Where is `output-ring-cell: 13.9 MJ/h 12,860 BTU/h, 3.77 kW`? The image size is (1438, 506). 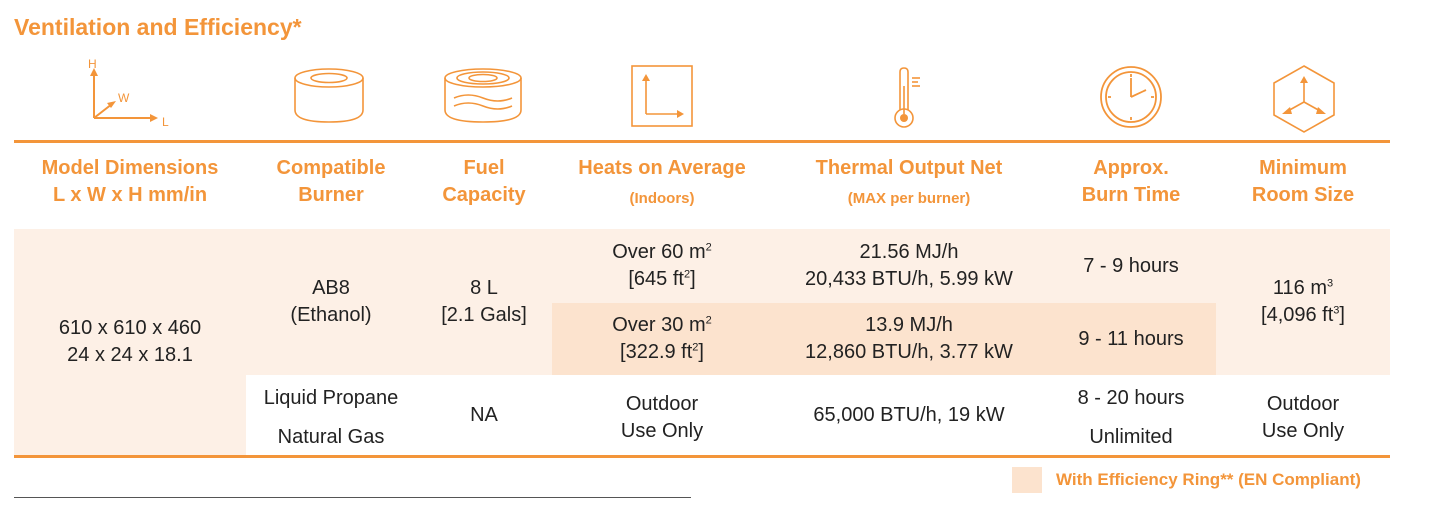 output-ring-cell: 13.9 MJ/h 12,860 BTU/h, 3.77 kW is located at coordinates (909, 338).